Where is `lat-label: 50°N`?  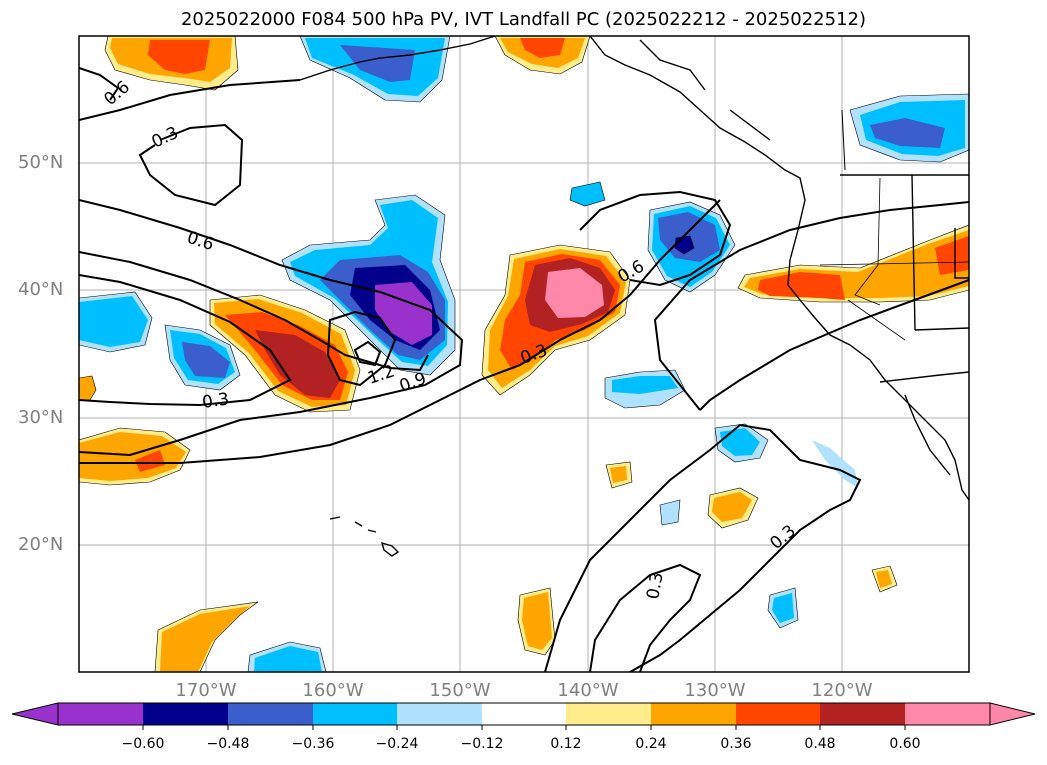 lat-label: 50°N is located at coordinates (41, 162).